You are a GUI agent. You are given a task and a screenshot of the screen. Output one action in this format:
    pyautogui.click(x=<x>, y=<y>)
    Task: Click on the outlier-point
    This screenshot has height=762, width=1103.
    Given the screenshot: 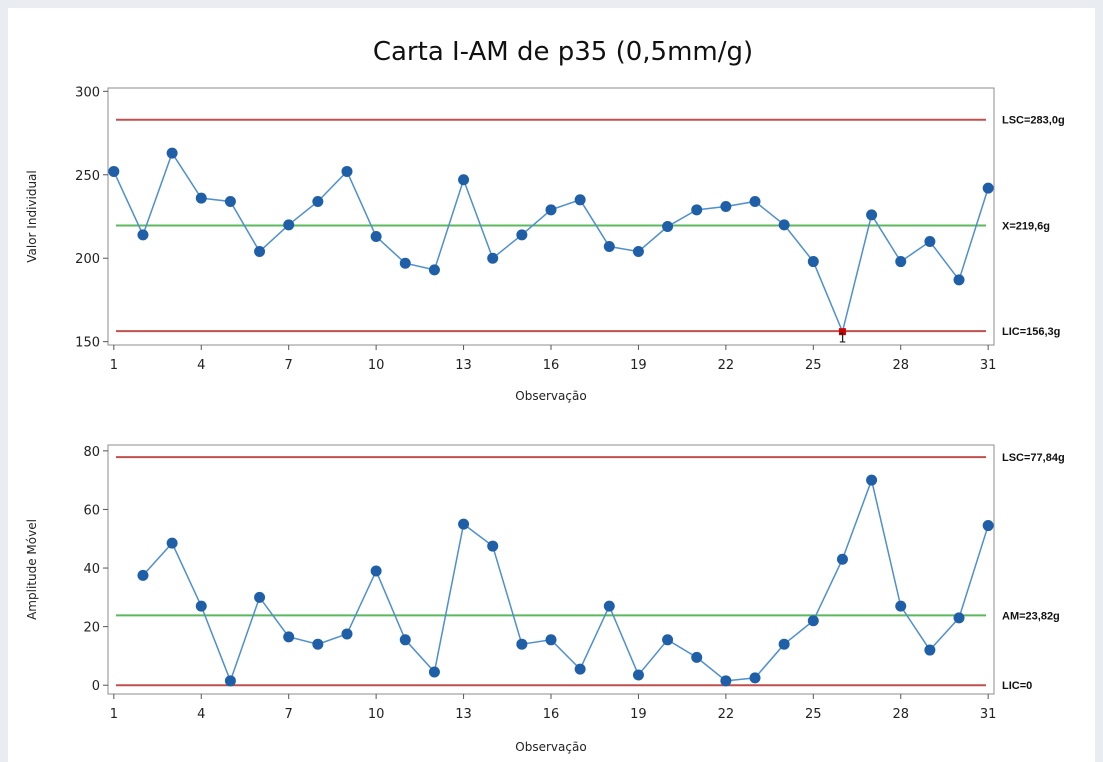 What is the action you would take?
    pyautogui.click(x=842, y=332)
    